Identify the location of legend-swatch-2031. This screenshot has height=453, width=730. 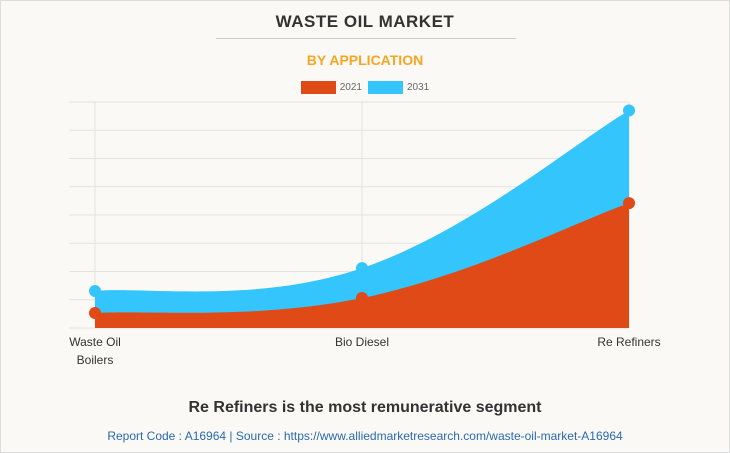
(385, 87).